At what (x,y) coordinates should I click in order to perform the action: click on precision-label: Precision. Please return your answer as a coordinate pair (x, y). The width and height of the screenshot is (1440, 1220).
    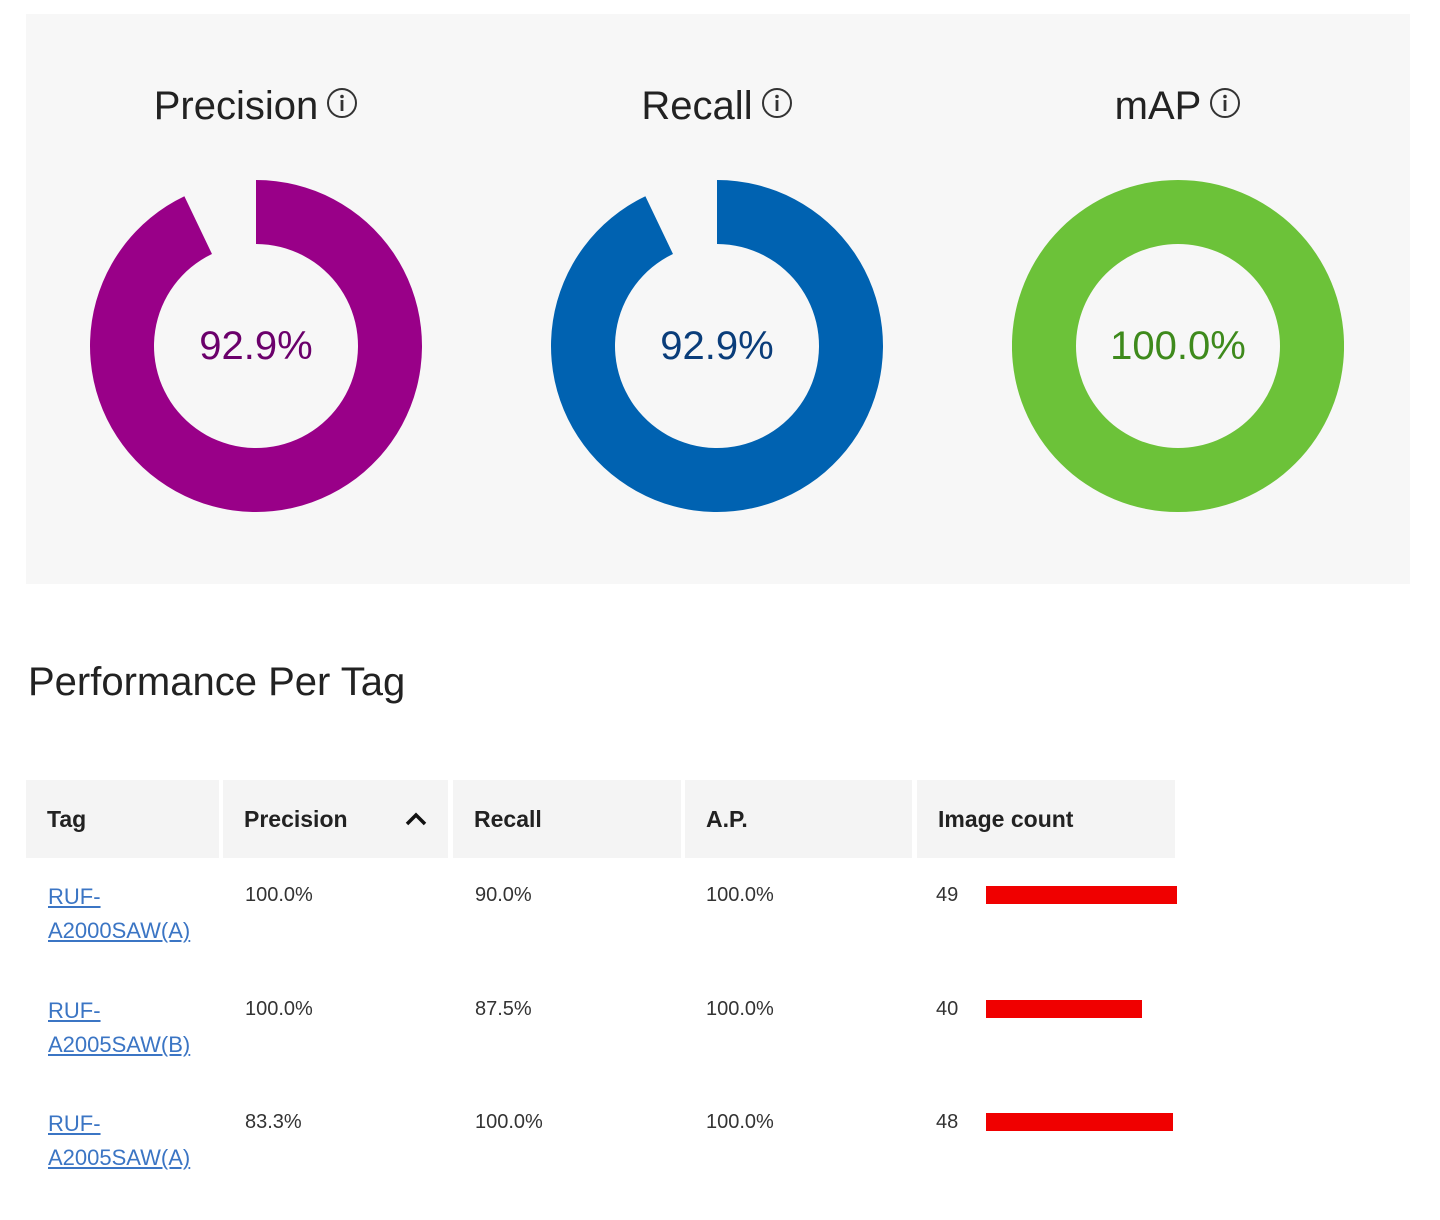
    Looking at the image, I should click on (236, 106).